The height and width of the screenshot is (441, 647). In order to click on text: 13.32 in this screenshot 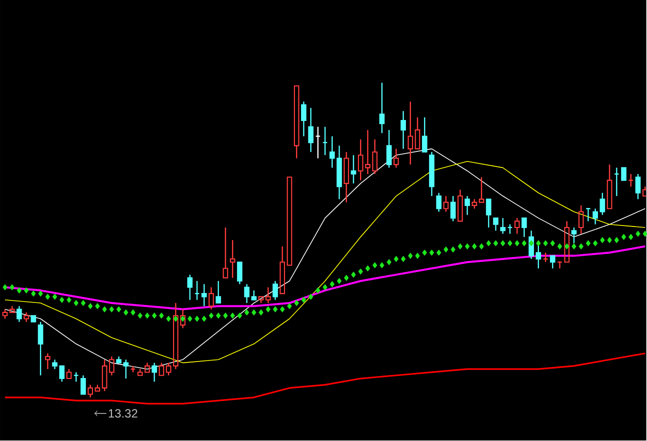, I will do `click(123, 413)`.